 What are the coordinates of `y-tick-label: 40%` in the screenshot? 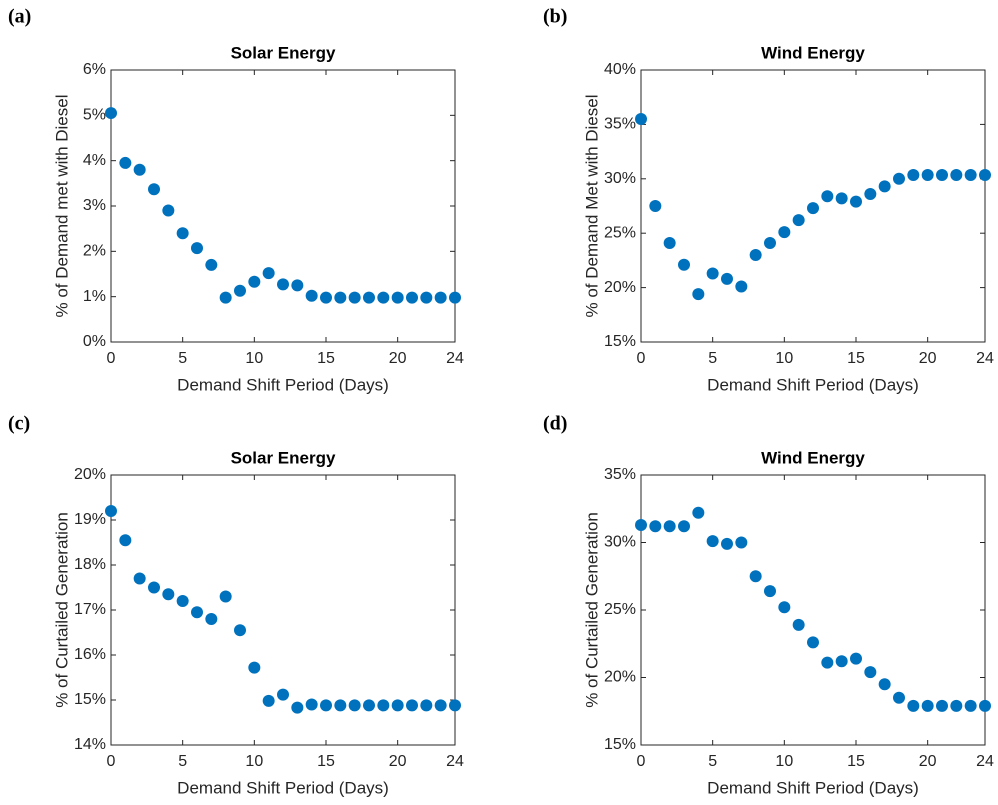 It's located at (620, 69).